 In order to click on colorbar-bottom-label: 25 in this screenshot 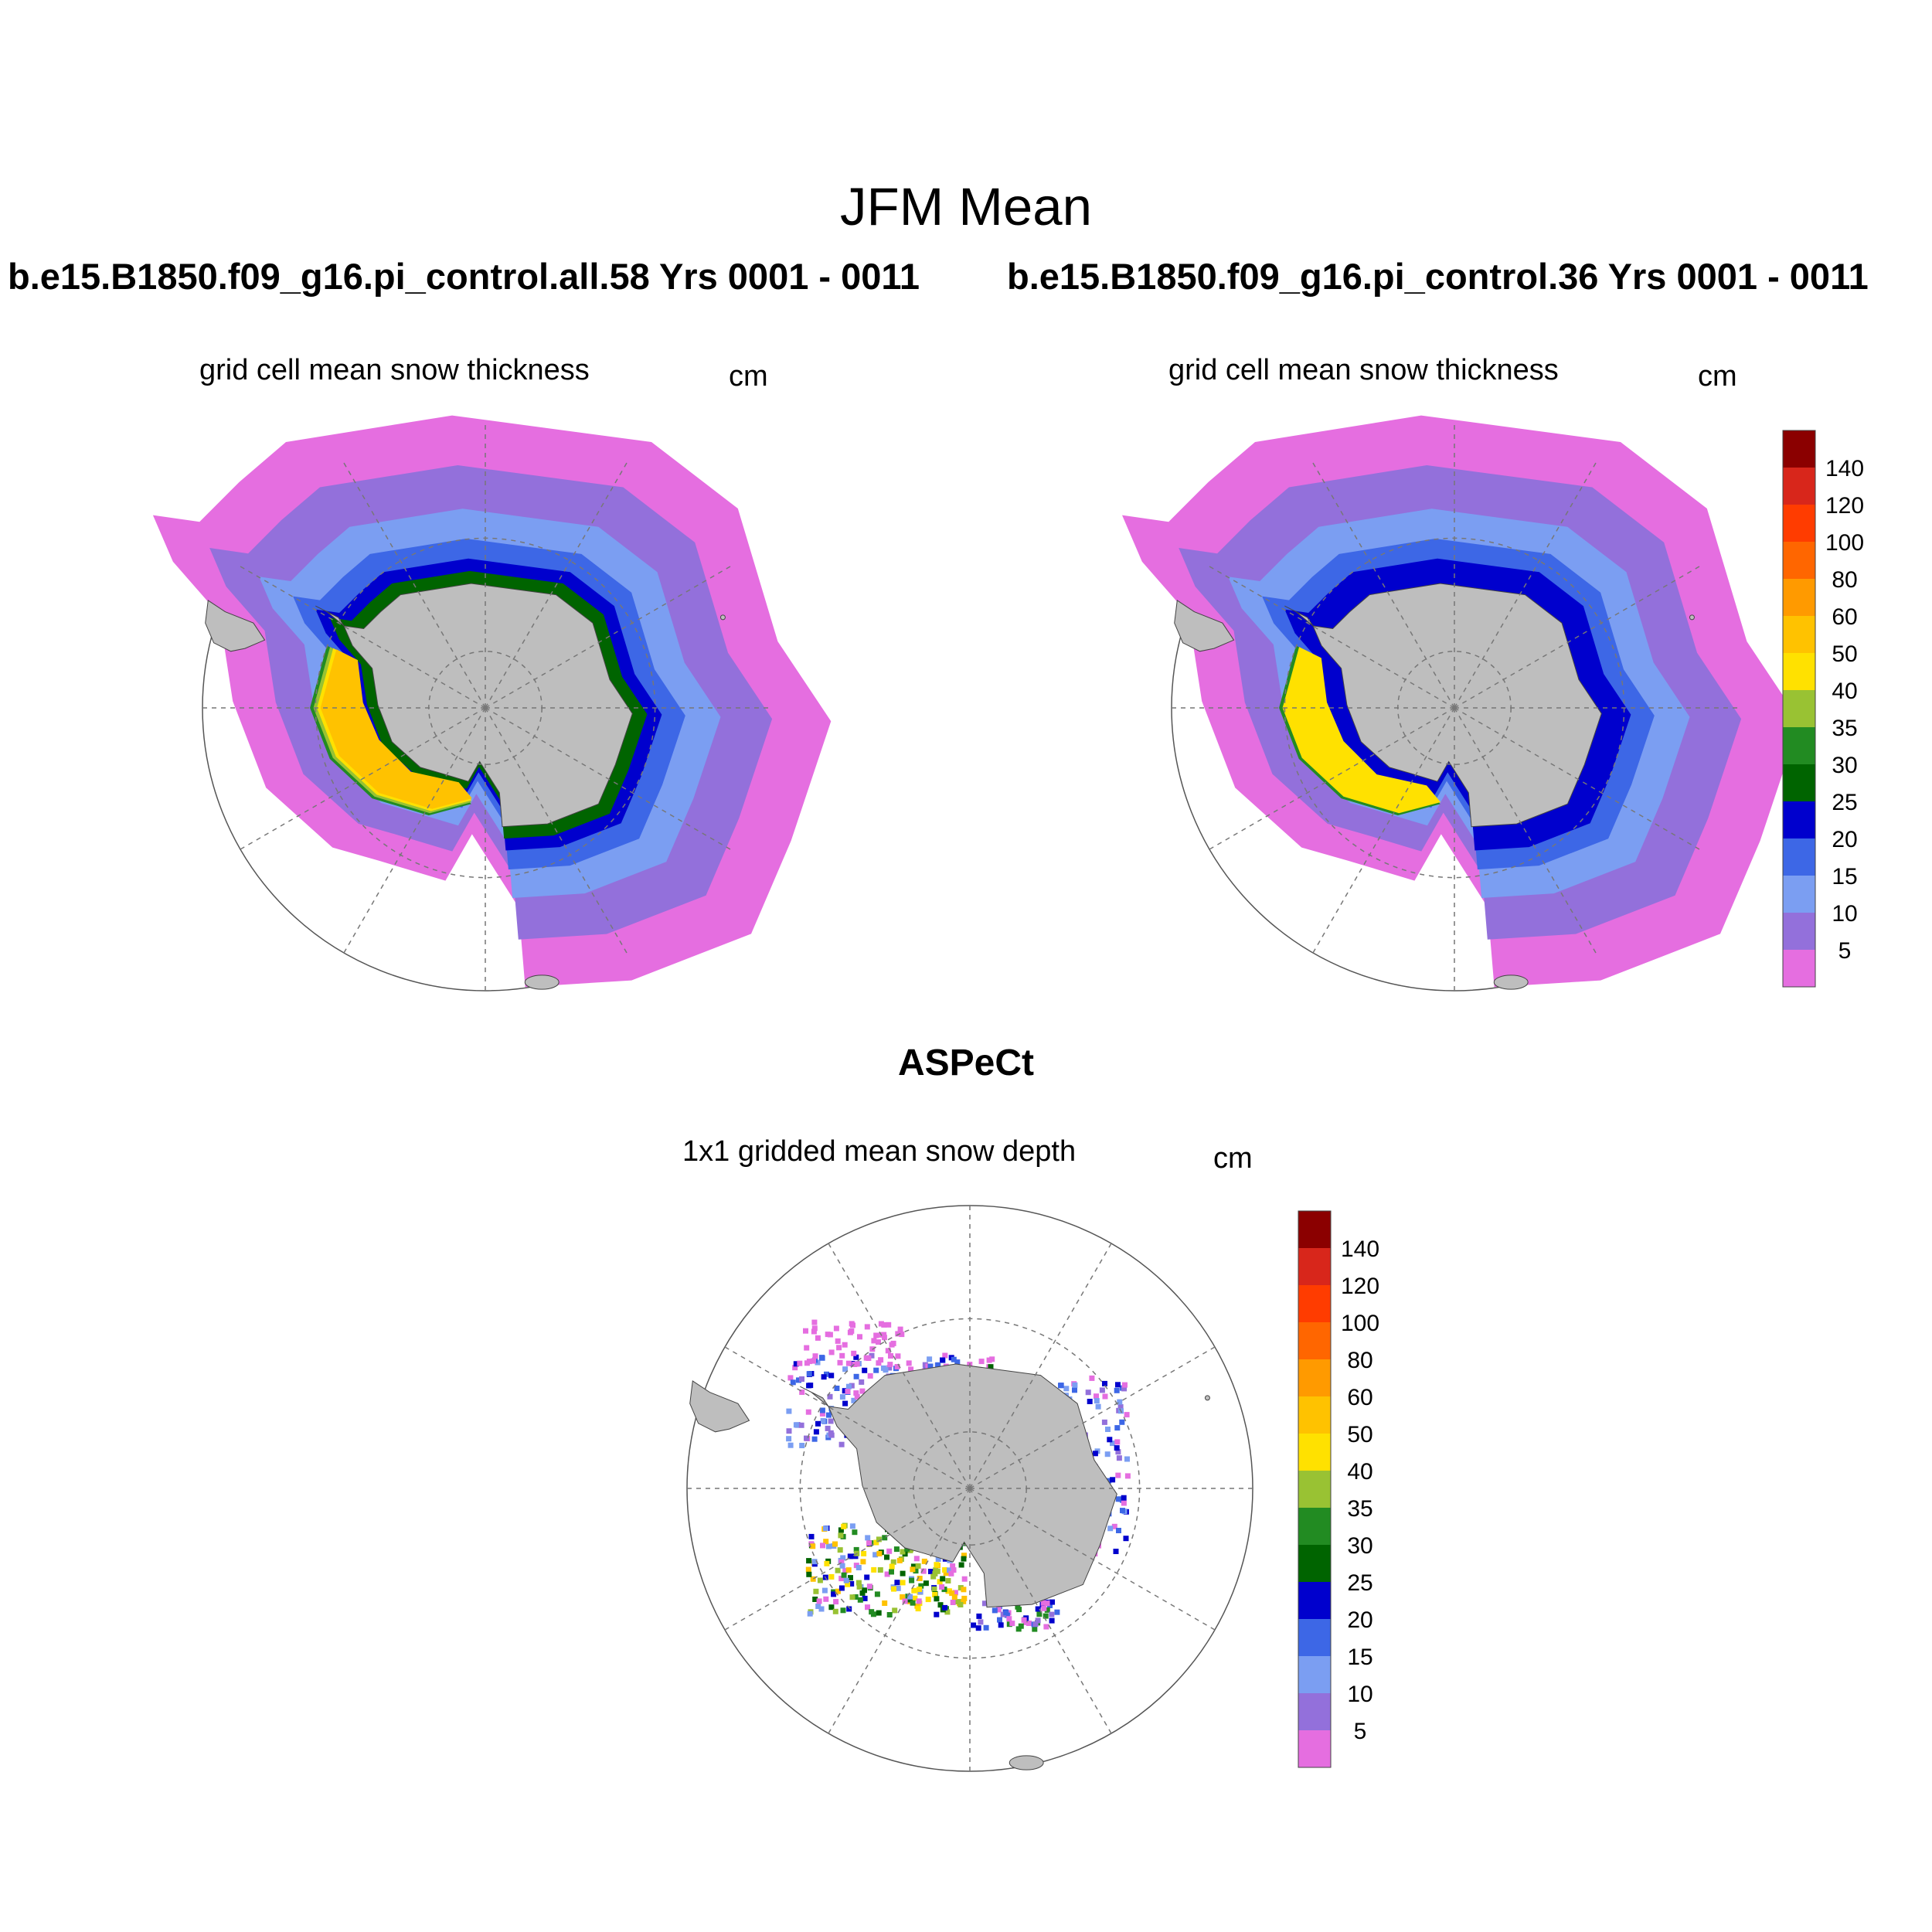, I will do `click(1360, 1583)`.